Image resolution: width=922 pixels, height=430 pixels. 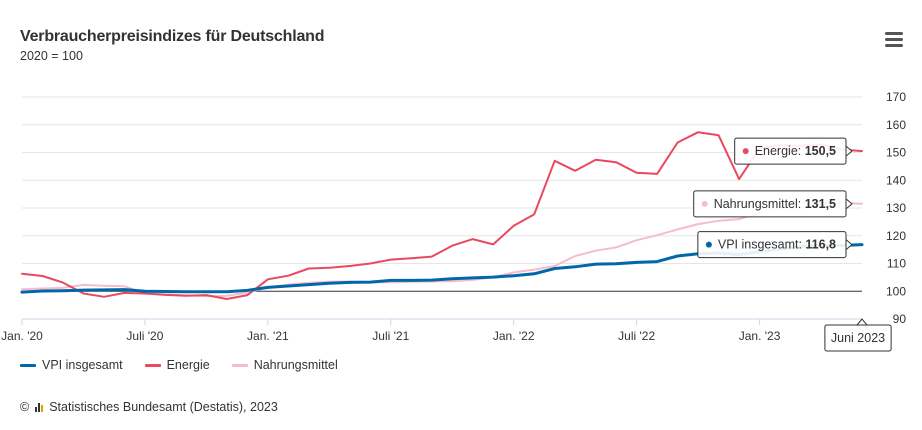 I want to click on tooltip-dot-nahrung, so click(x=704, y=203).